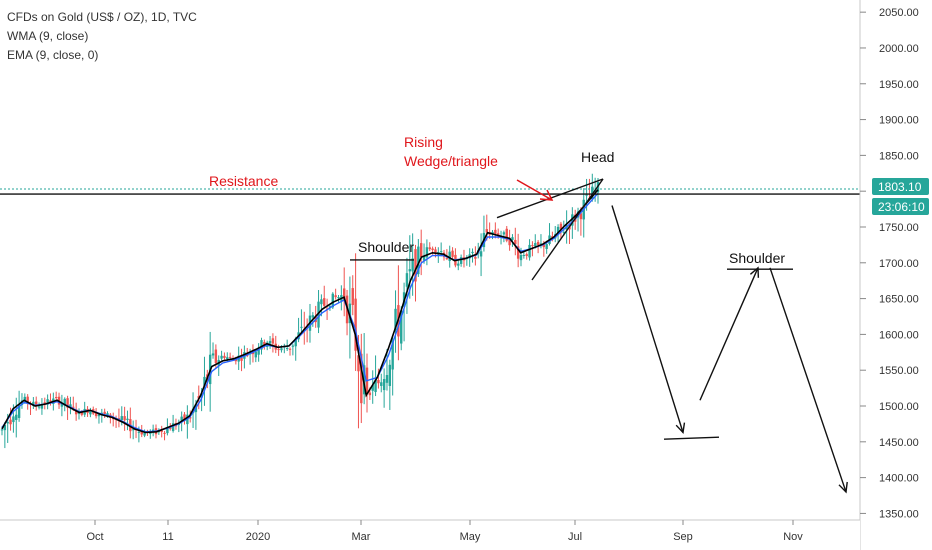 The height and width of the screenshot is (550, 932). What do you see at coordinates (900, 186) in the screenshot?
I see `last-price-badge: 1803.10` at bounding box center [900, 186].